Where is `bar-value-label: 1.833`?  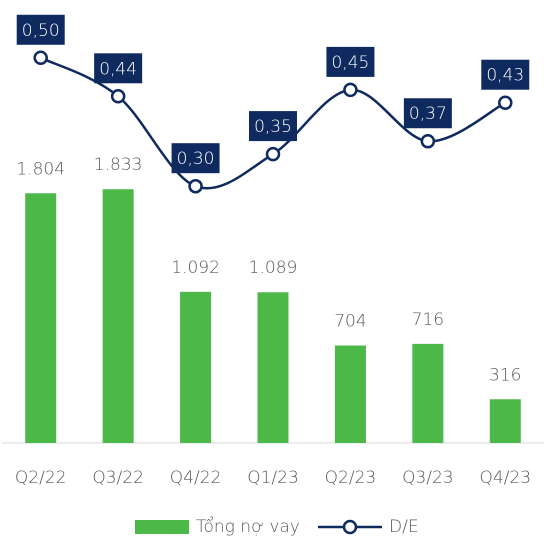 bar-value-label: 1.833 is located at coordinates (118, 165).